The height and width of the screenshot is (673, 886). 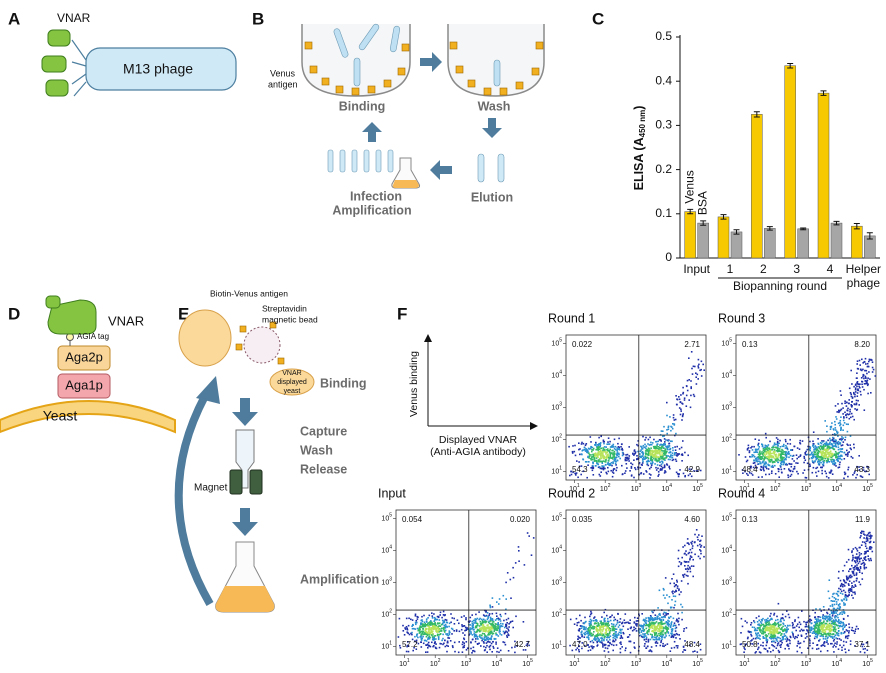 I want to click on antigens, so click(x=424, y=68).